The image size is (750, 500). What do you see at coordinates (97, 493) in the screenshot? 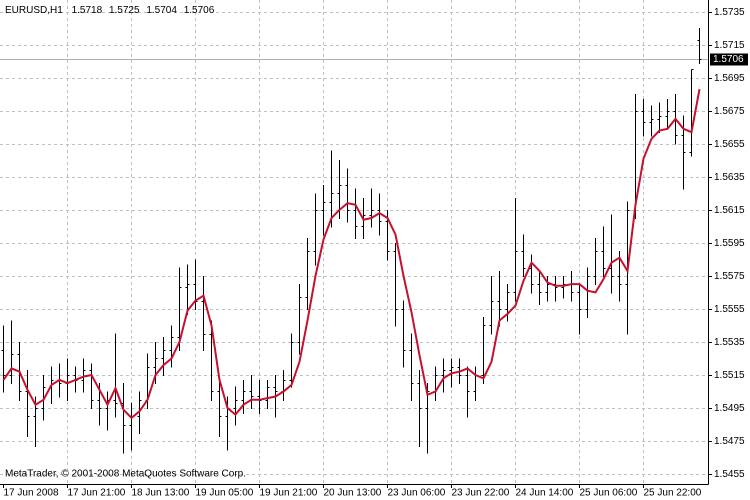
I see `x-tick-label: 17 Jun 21:00` at bounding box center [97, 493].